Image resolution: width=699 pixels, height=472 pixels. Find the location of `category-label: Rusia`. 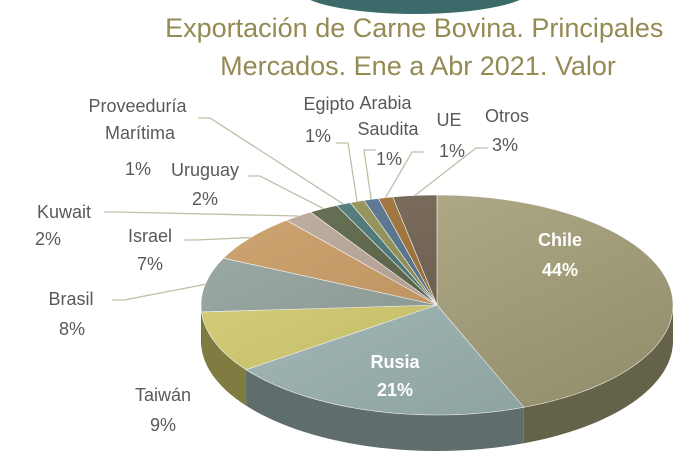

category-label: Rusia is located at coordinates (395, 362).